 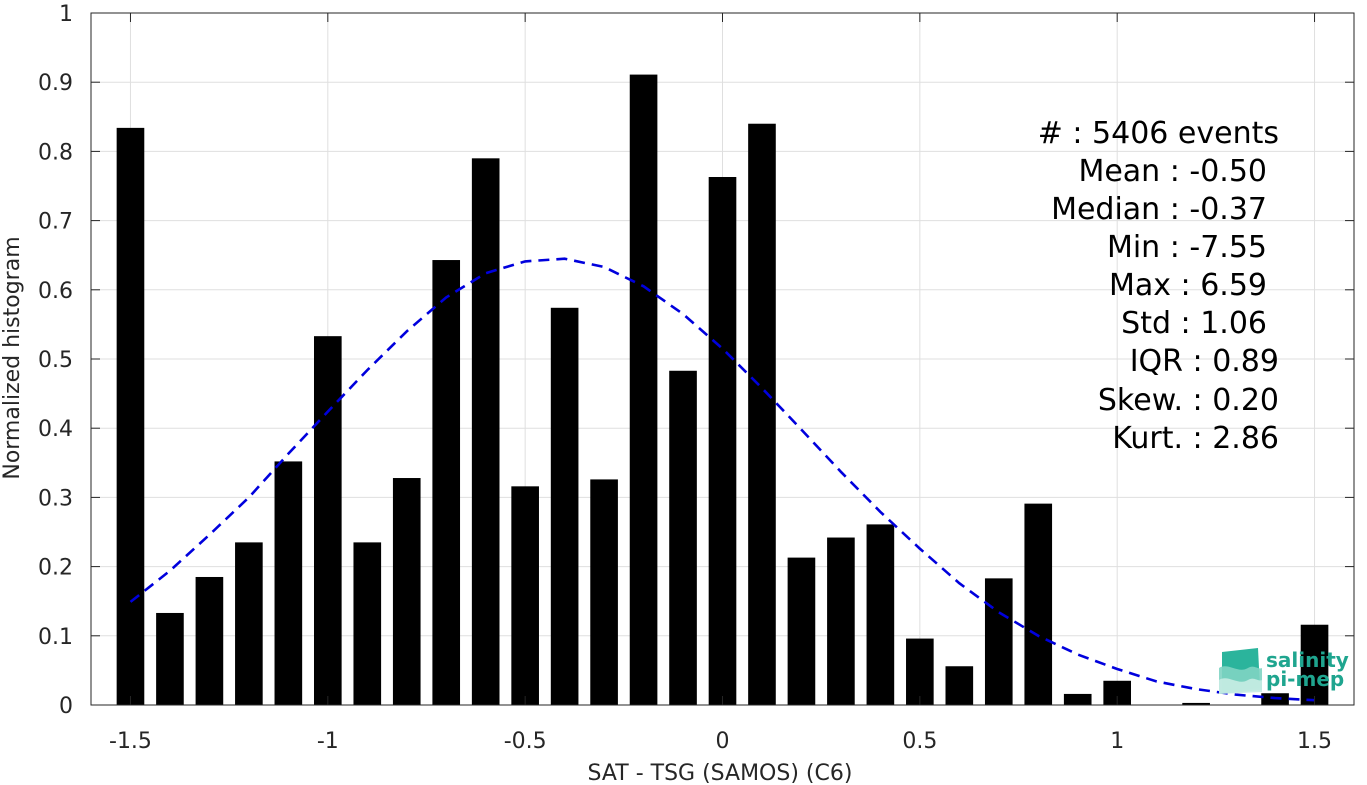 What do you see at coordinates (1194, 323) in the screenshot?
I see `stat-std: Std : 1.06` at bounding box center [1194, 323].